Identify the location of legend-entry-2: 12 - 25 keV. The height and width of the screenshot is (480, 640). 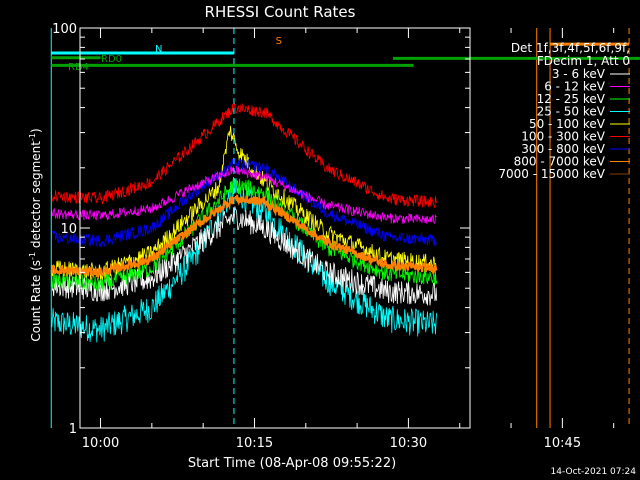
(571, 99).